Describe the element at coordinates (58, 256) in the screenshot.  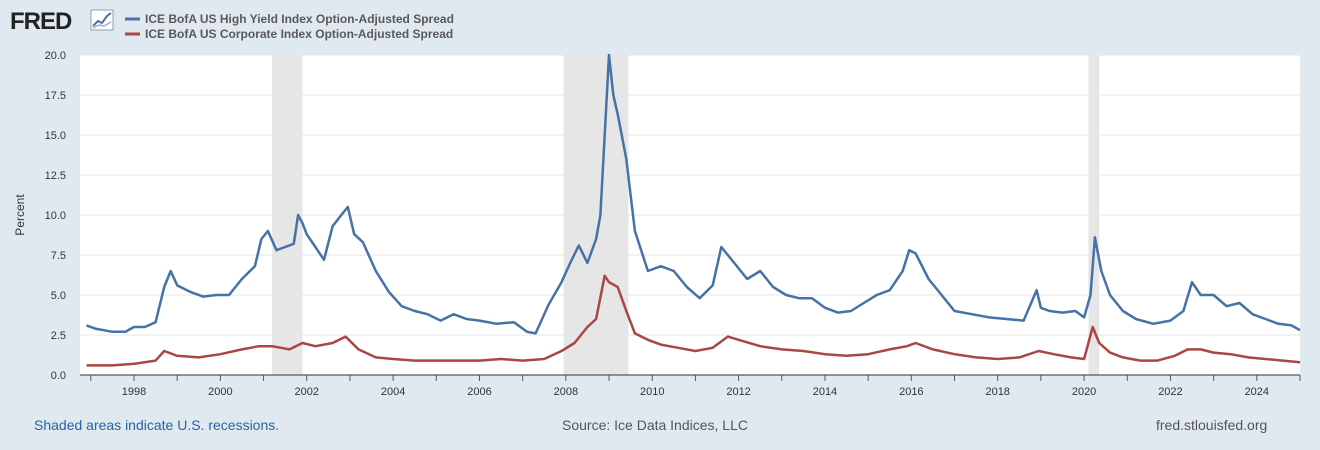
I see `y-tick-label-3: 7.5` at that location.